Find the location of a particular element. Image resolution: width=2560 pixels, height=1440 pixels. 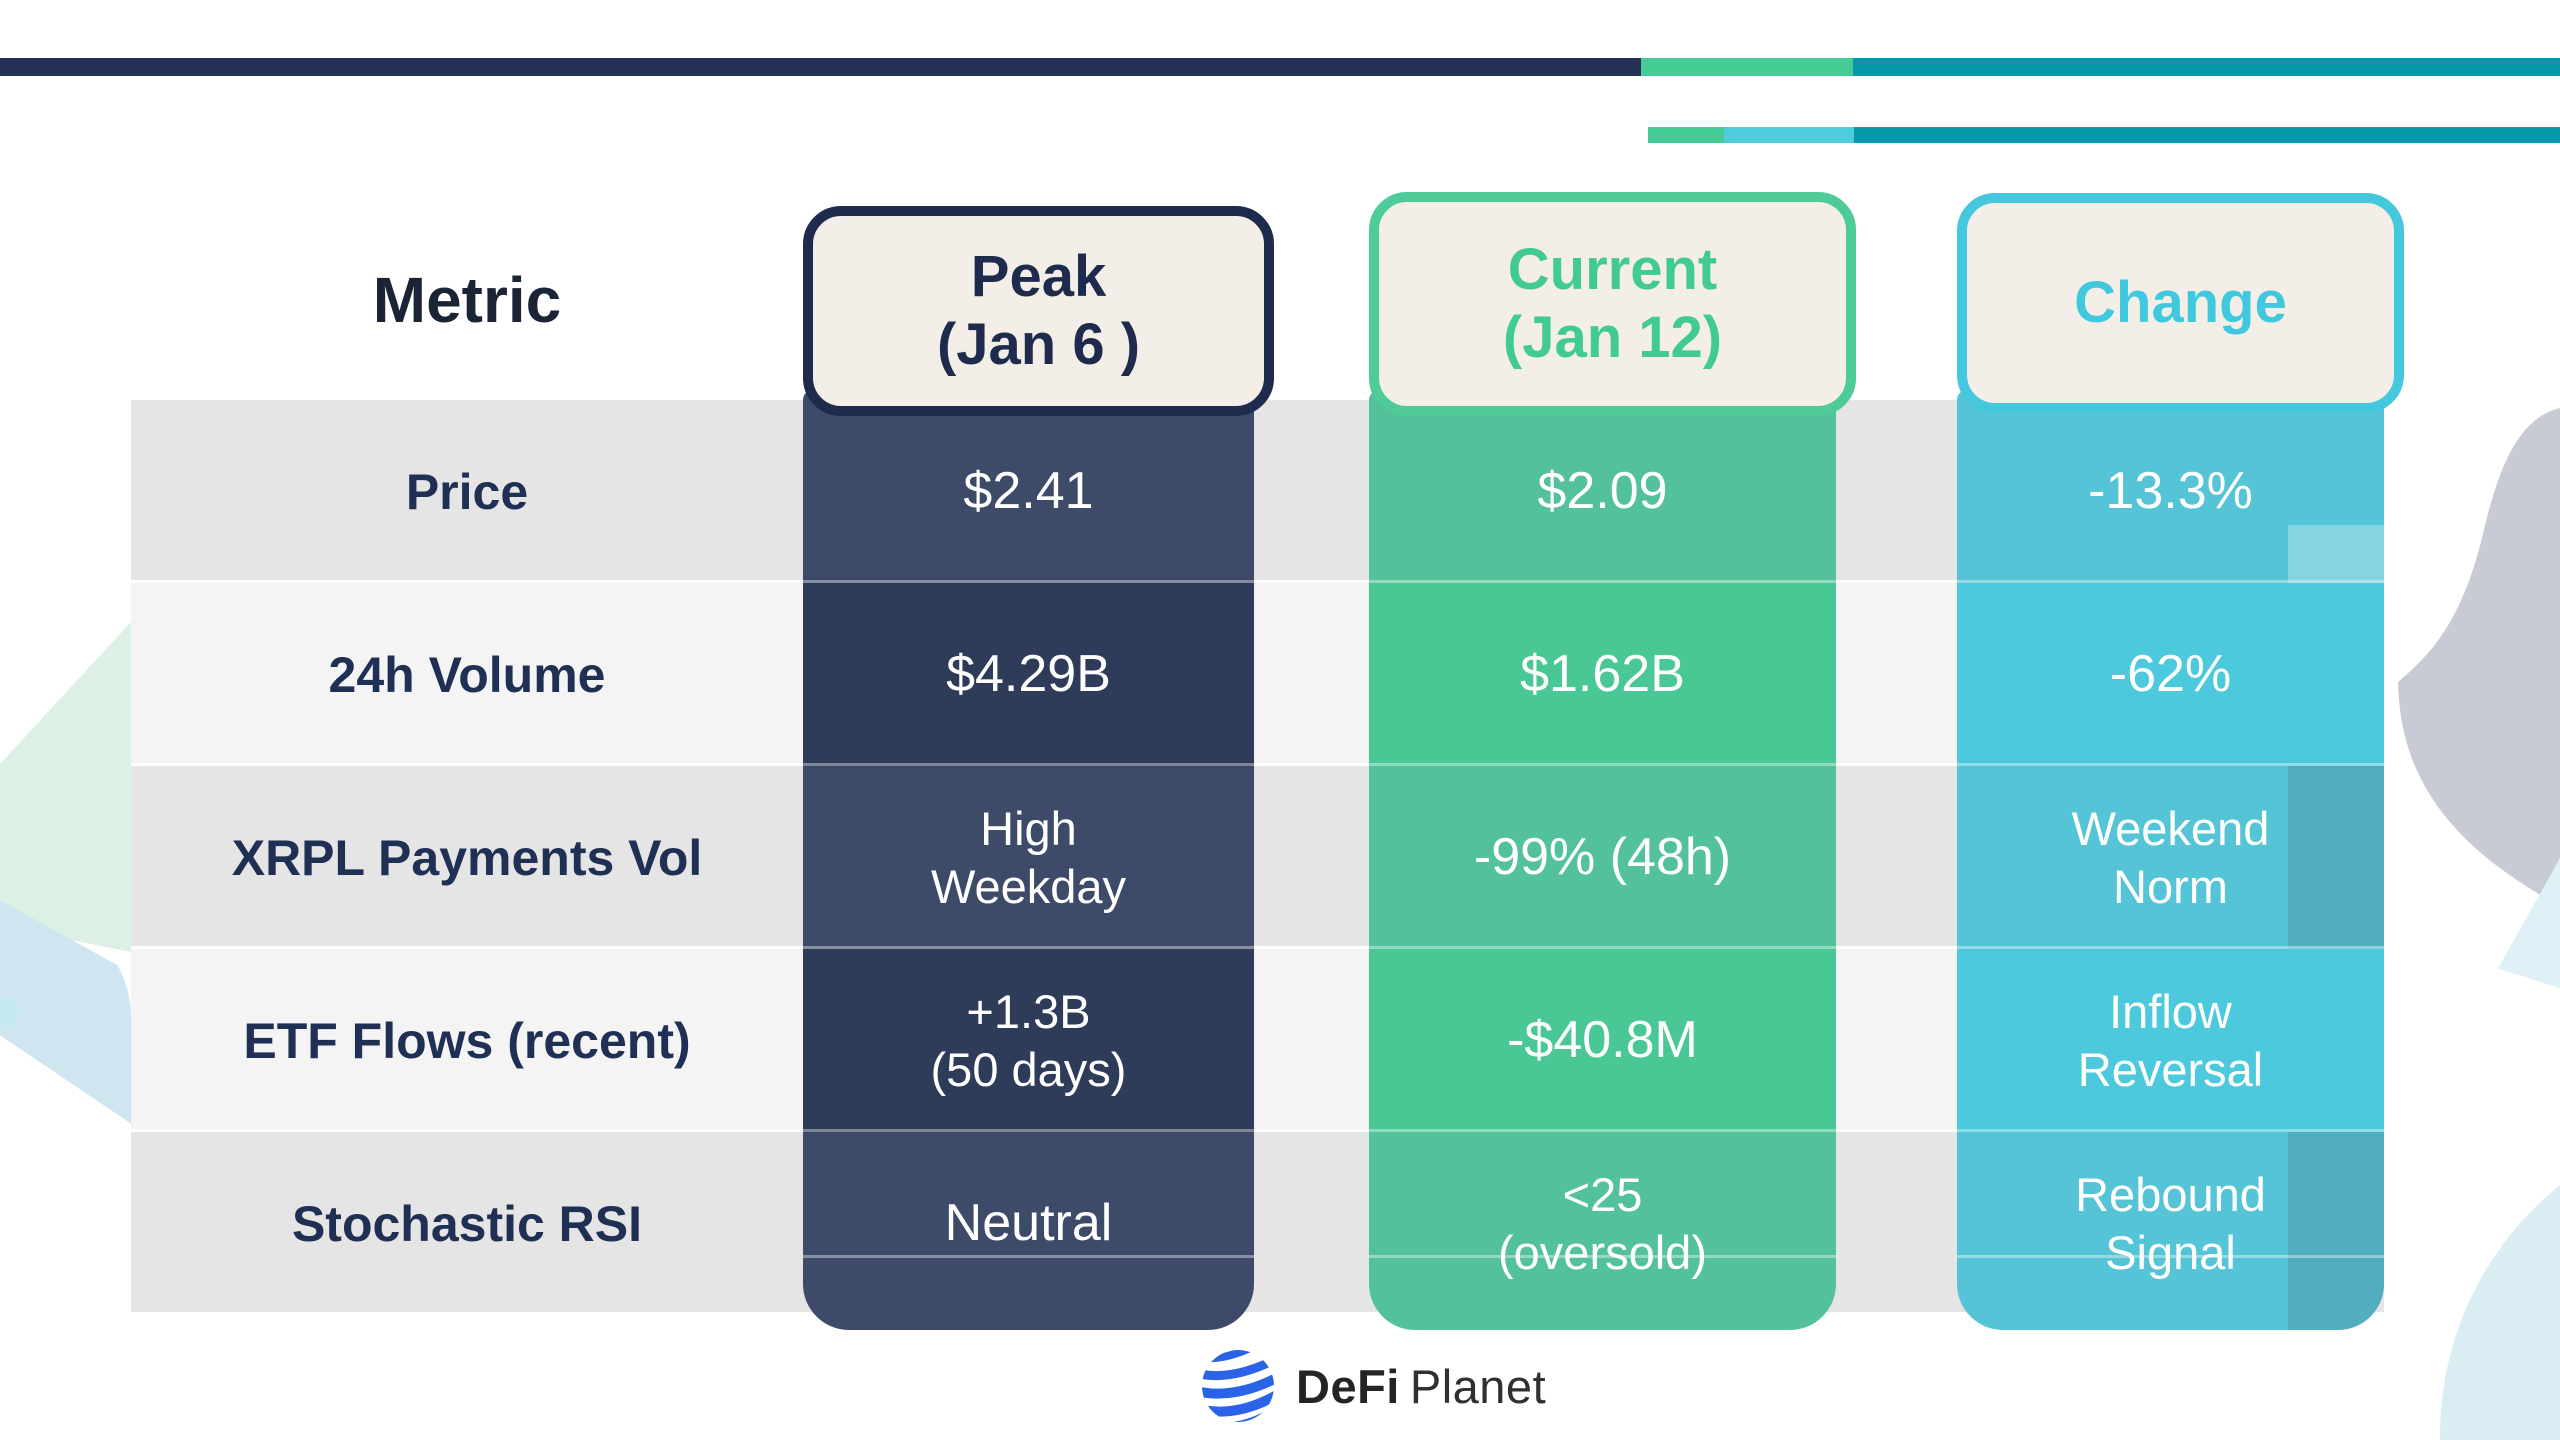

peak-xrpl-value: High Weekday is located at coordinates (1028, 857).